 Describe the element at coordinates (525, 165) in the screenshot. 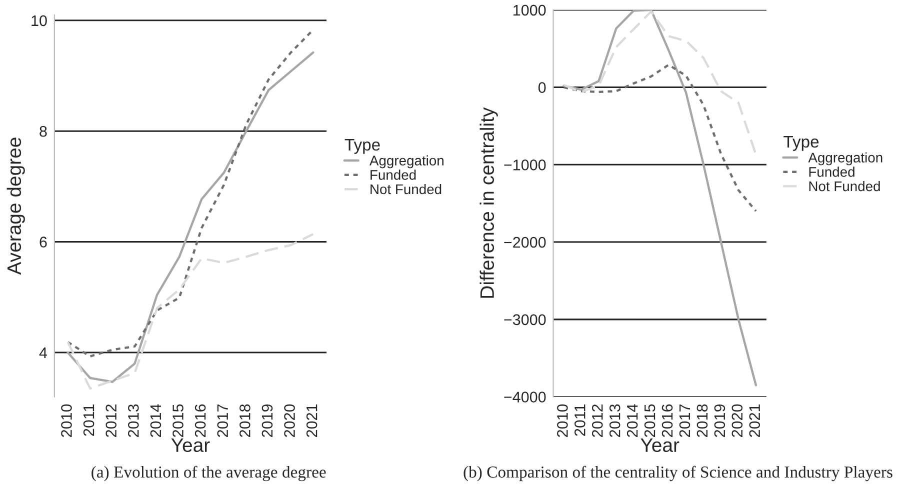

I see `y-tick-label: −1000` at that location.